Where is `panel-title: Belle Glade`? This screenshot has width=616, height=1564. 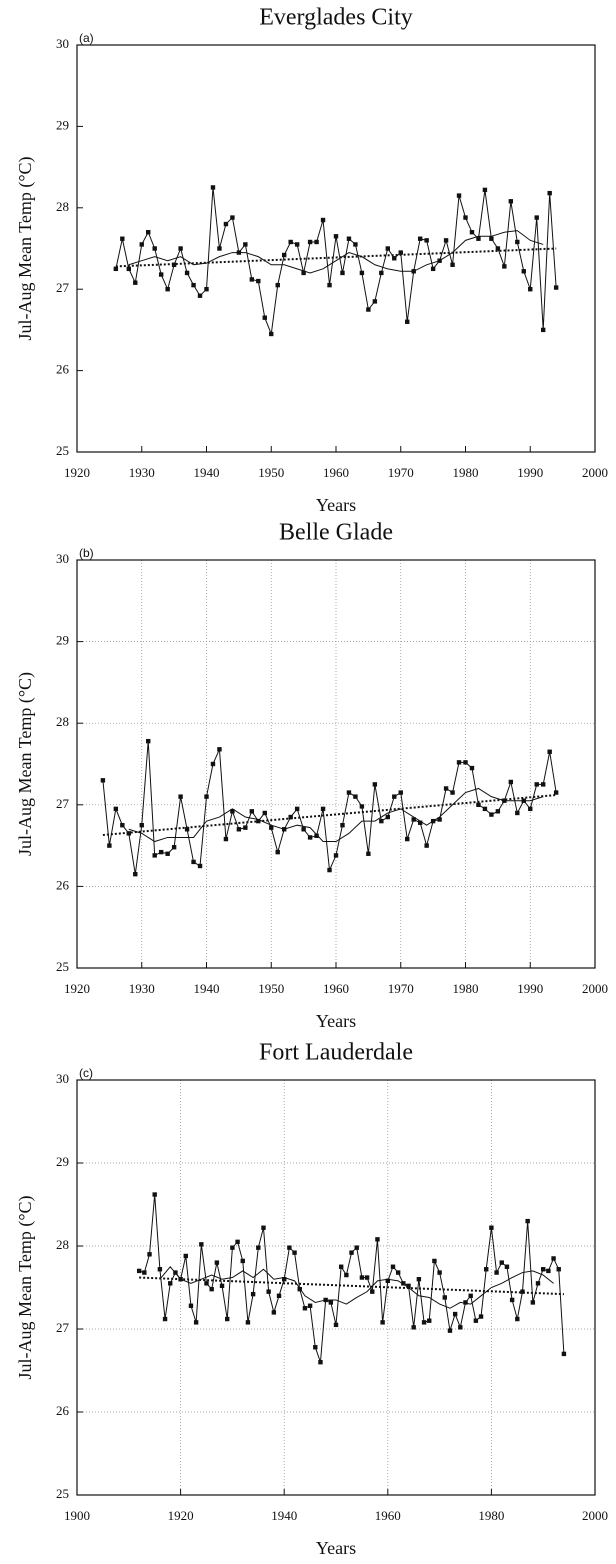 panel-title: Belle Glade is located at coordinates (336, 533).